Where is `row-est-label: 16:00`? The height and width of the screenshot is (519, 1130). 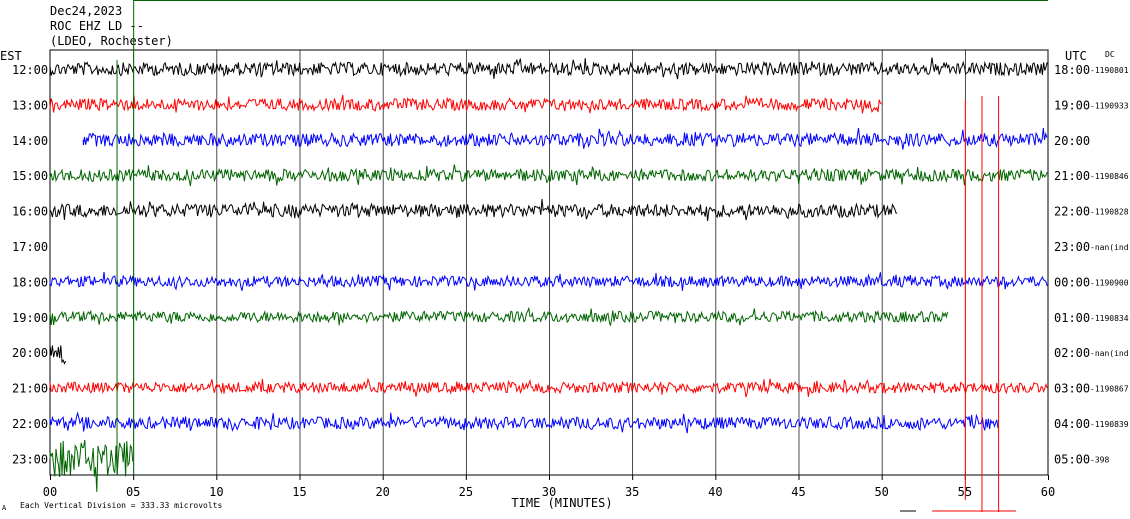 row-est-label: 16:00 is located at coordinates (30, 212).